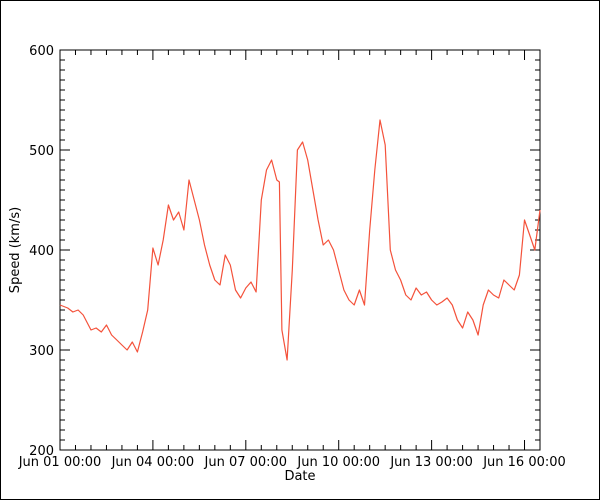 The height and width of the screenshot is (500, 600). I want to click on x-tick-label: Jun 10 00:00, so click(338, 462).